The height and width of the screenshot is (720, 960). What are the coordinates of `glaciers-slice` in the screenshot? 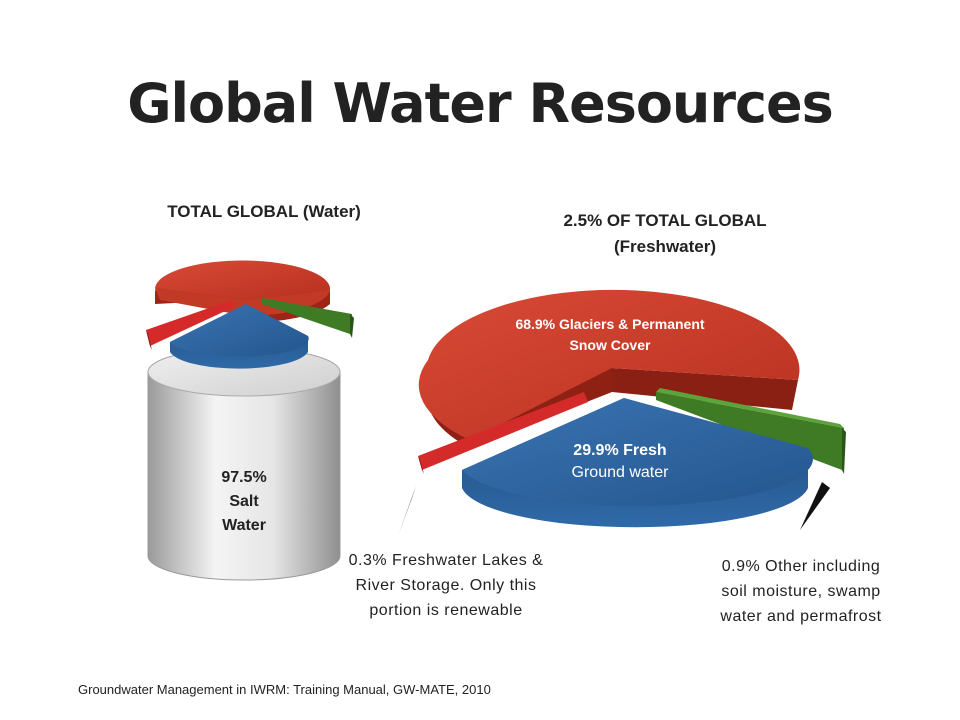 It's located at (609, 368).